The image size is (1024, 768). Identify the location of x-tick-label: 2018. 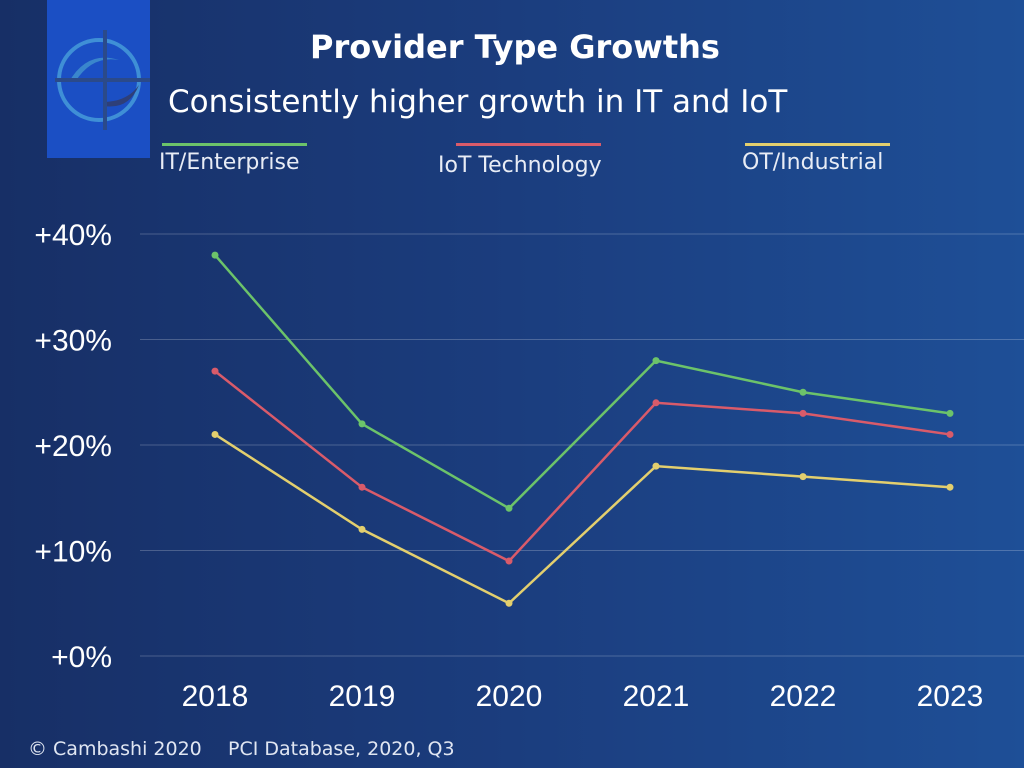
(215, 696).